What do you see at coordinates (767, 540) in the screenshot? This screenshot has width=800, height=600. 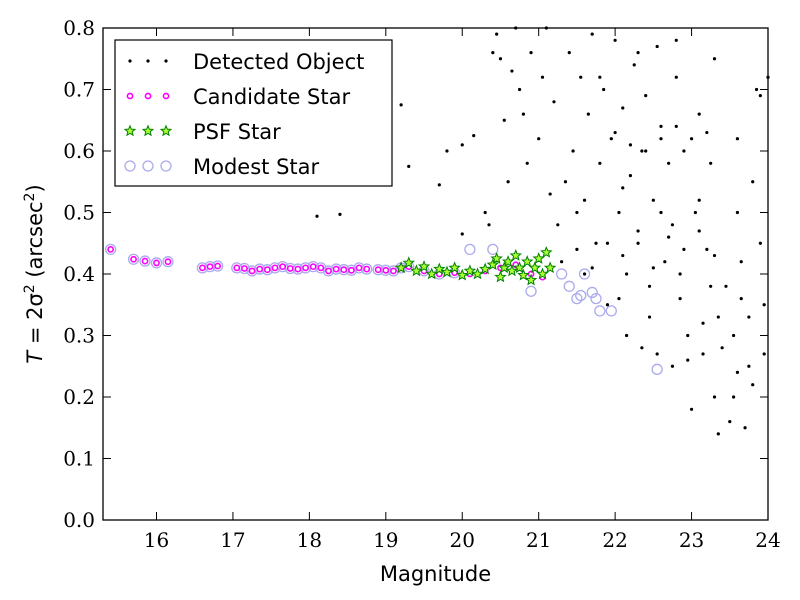 I see `x-tick-label: 24` at bounding box center [767, 540].